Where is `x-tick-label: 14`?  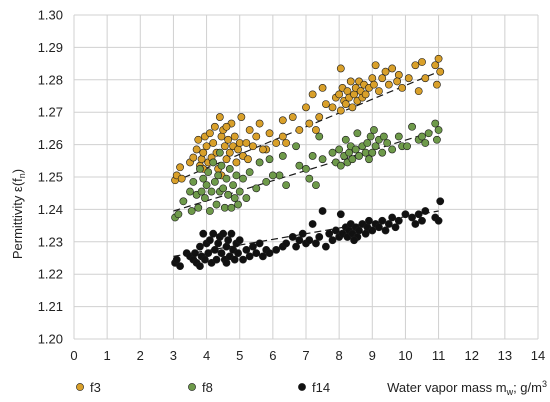
x-tick-label: 14 is located at coordinates (538, 355).